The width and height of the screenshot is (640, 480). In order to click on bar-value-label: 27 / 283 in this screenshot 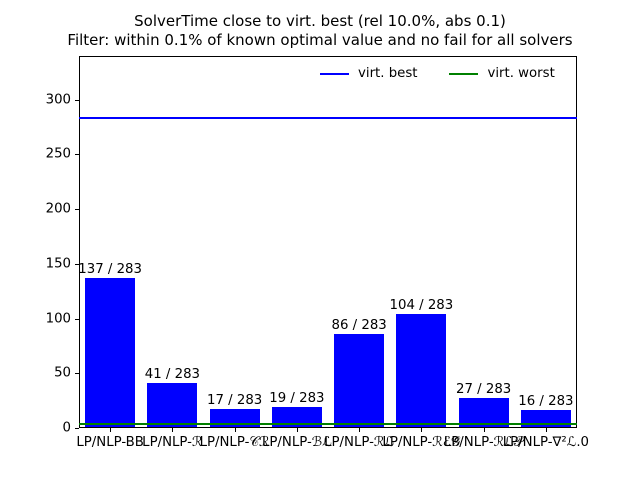, I will do `click(484, 390)`.